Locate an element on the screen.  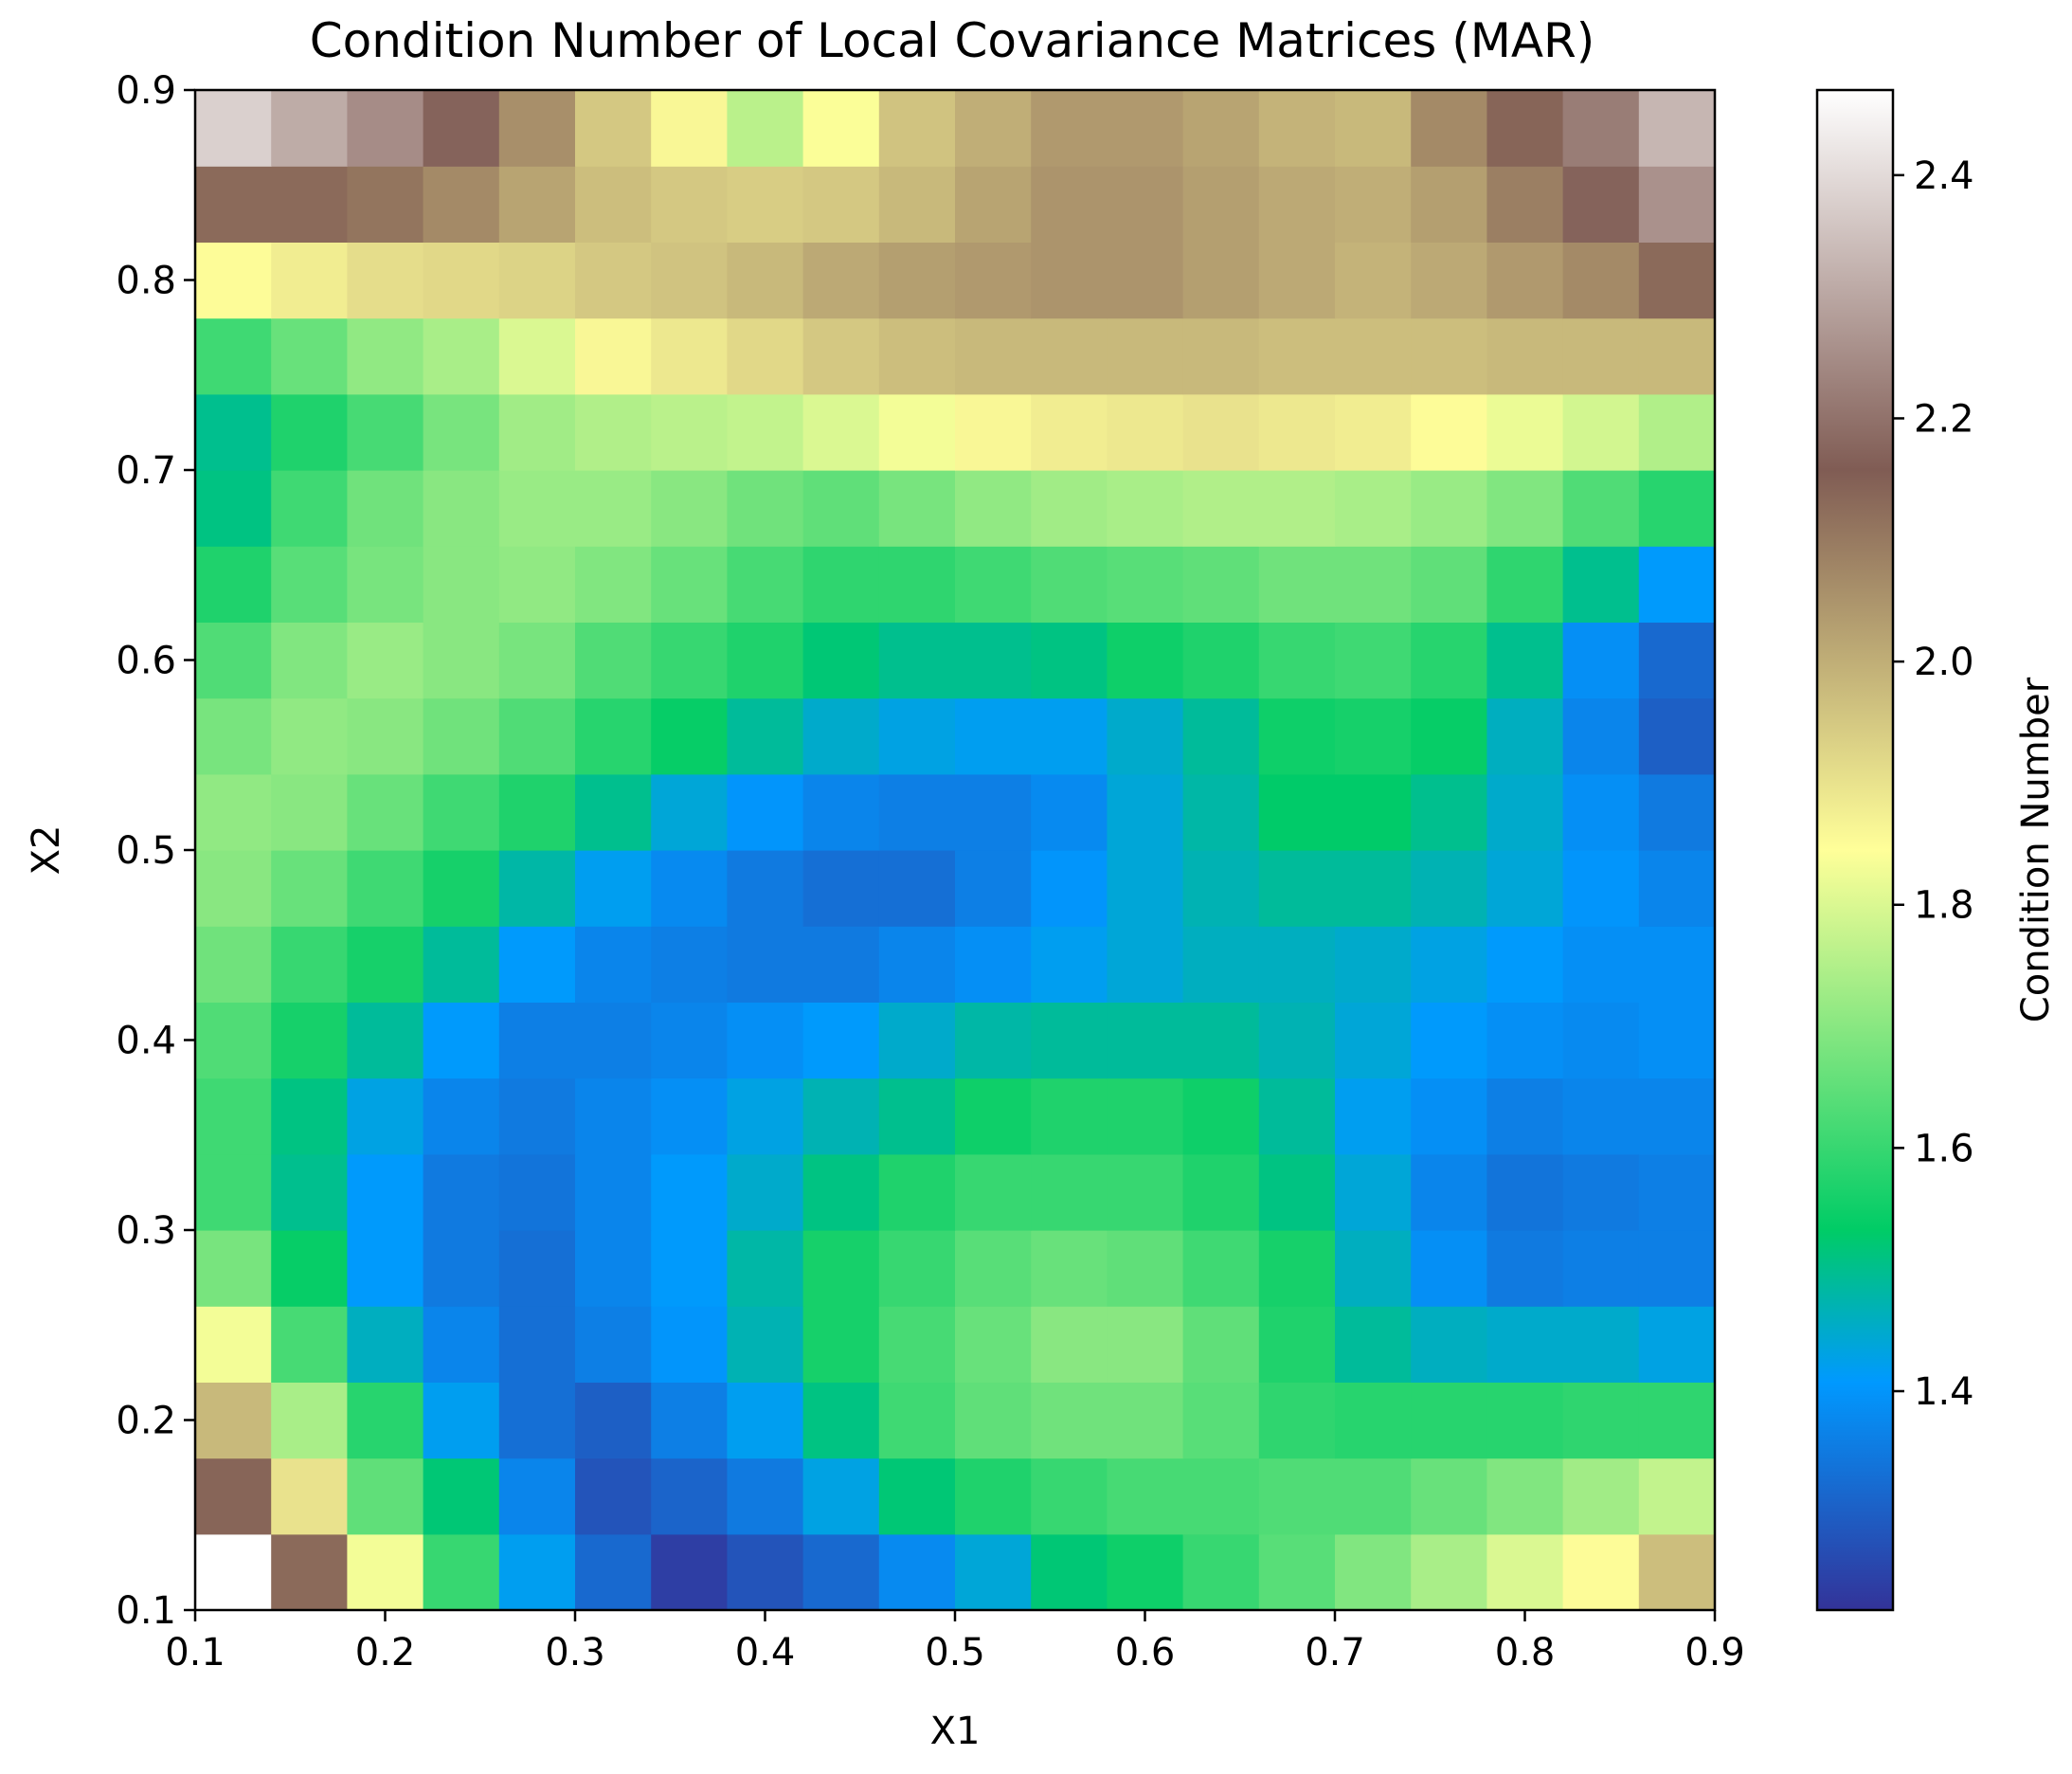
x-tick-label: 0.1 is located at coordinates (195, 1652).